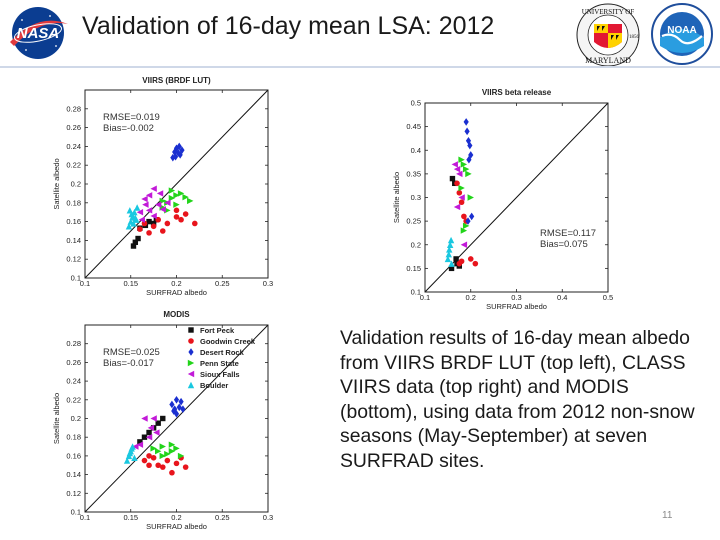 Image resolution: width=720 pixels, height=540 pixels. What do you see at coordinates (176, 314) in the screenshot?
I see `chart-title: MODIS` at bounding box center [176, 314].